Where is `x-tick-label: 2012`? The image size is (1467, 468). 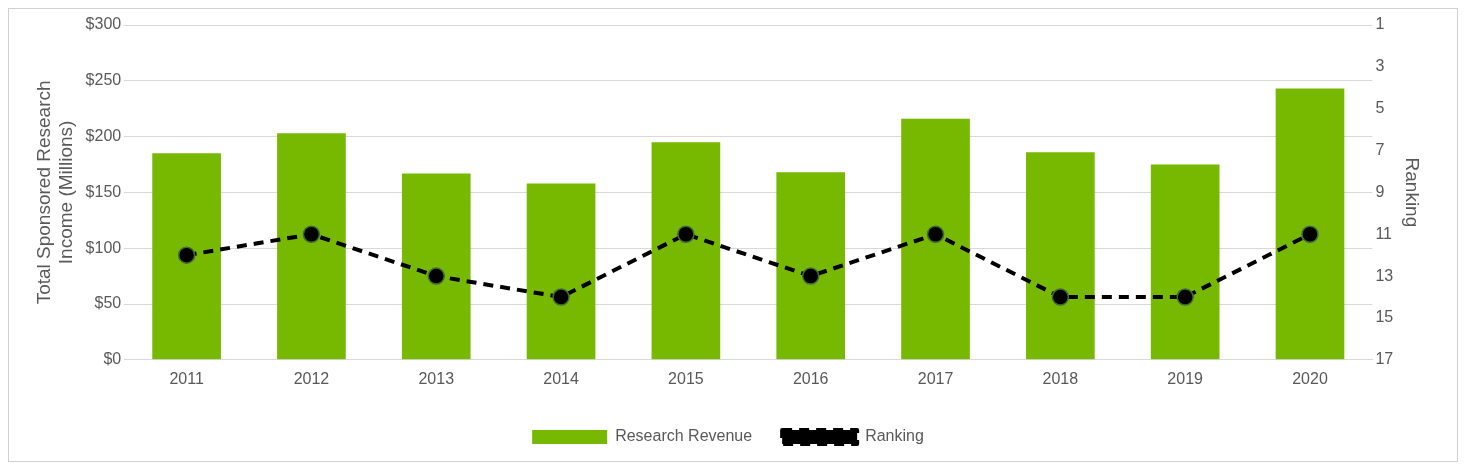 x-tick-label: 2012 is located at coordinates (311, 378).